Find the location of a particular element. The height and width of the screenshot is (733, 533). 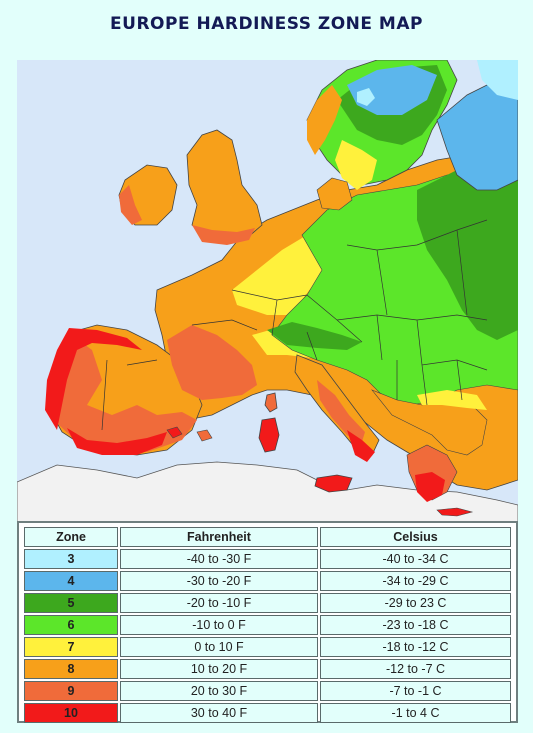

table-row: 6 -10 to 0 F -23 to -18 C is located at coordinates (267, 625).